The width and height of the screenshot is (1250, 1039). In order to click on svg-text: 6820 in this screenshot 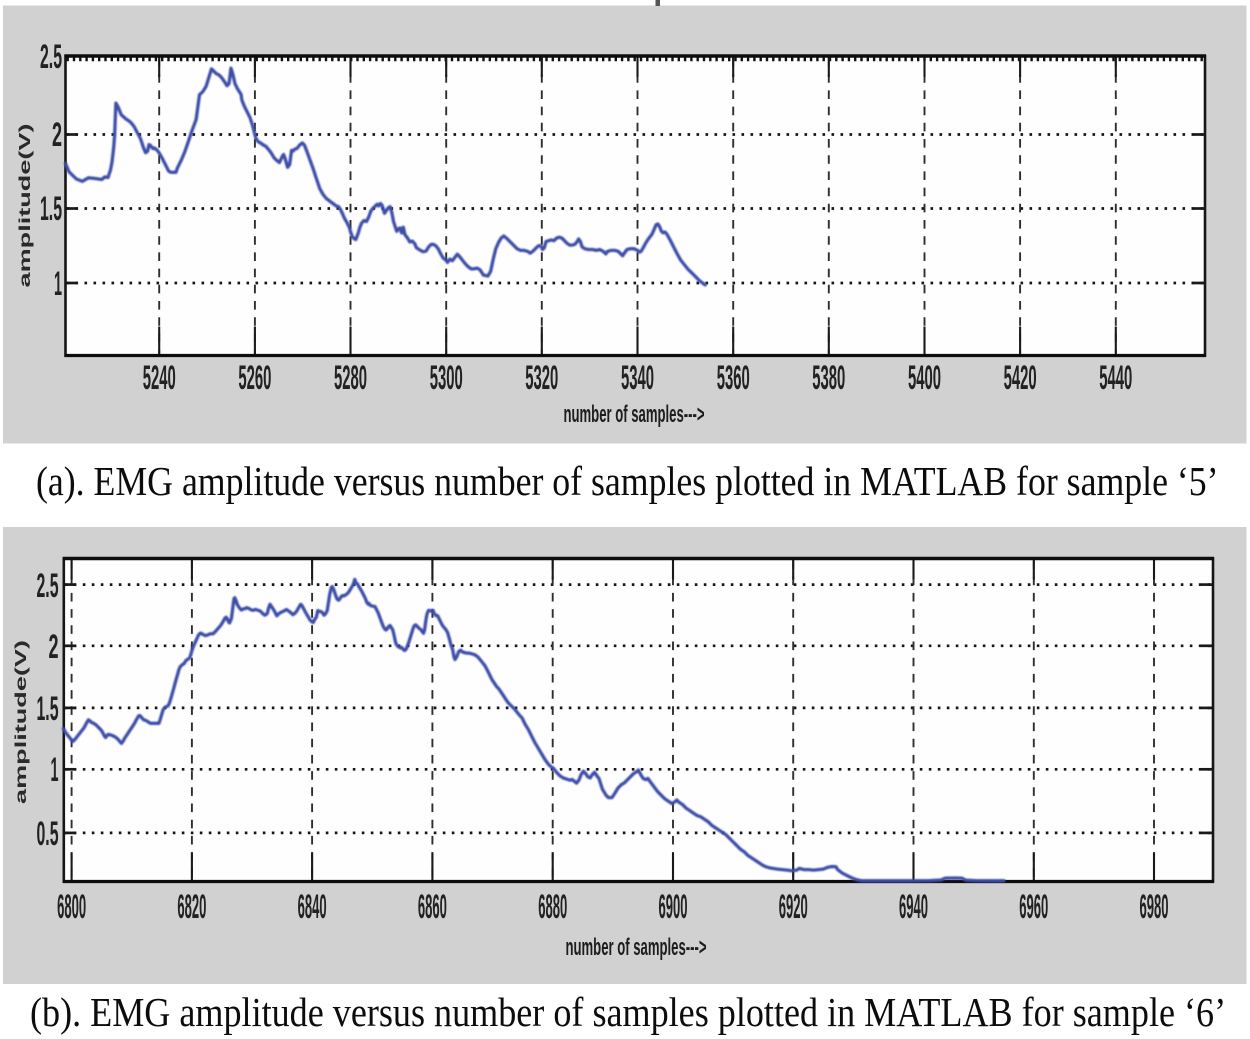, I will do `click(191, 907)`.